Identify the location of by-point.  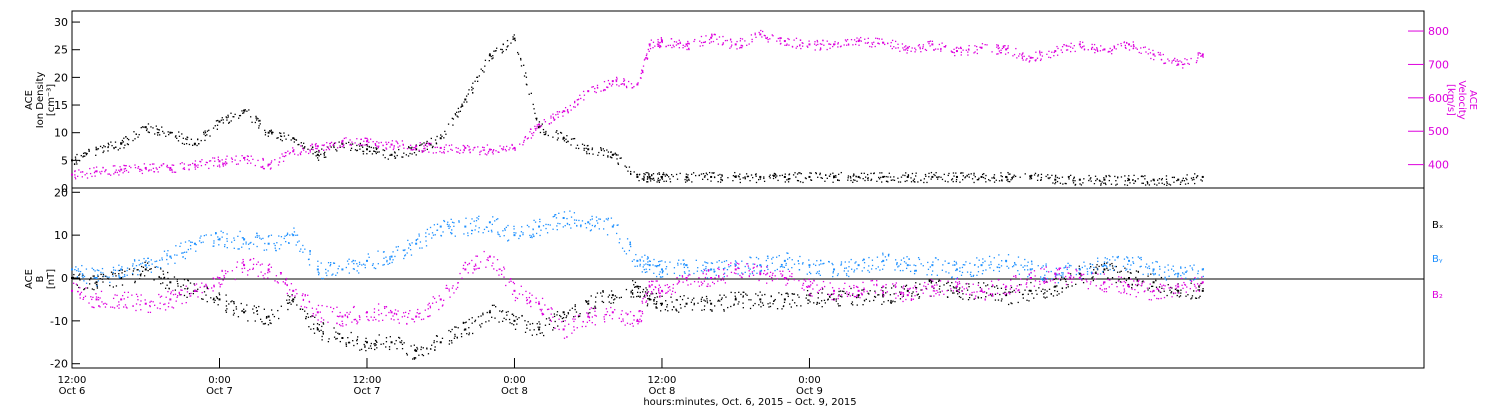
(661, 269).